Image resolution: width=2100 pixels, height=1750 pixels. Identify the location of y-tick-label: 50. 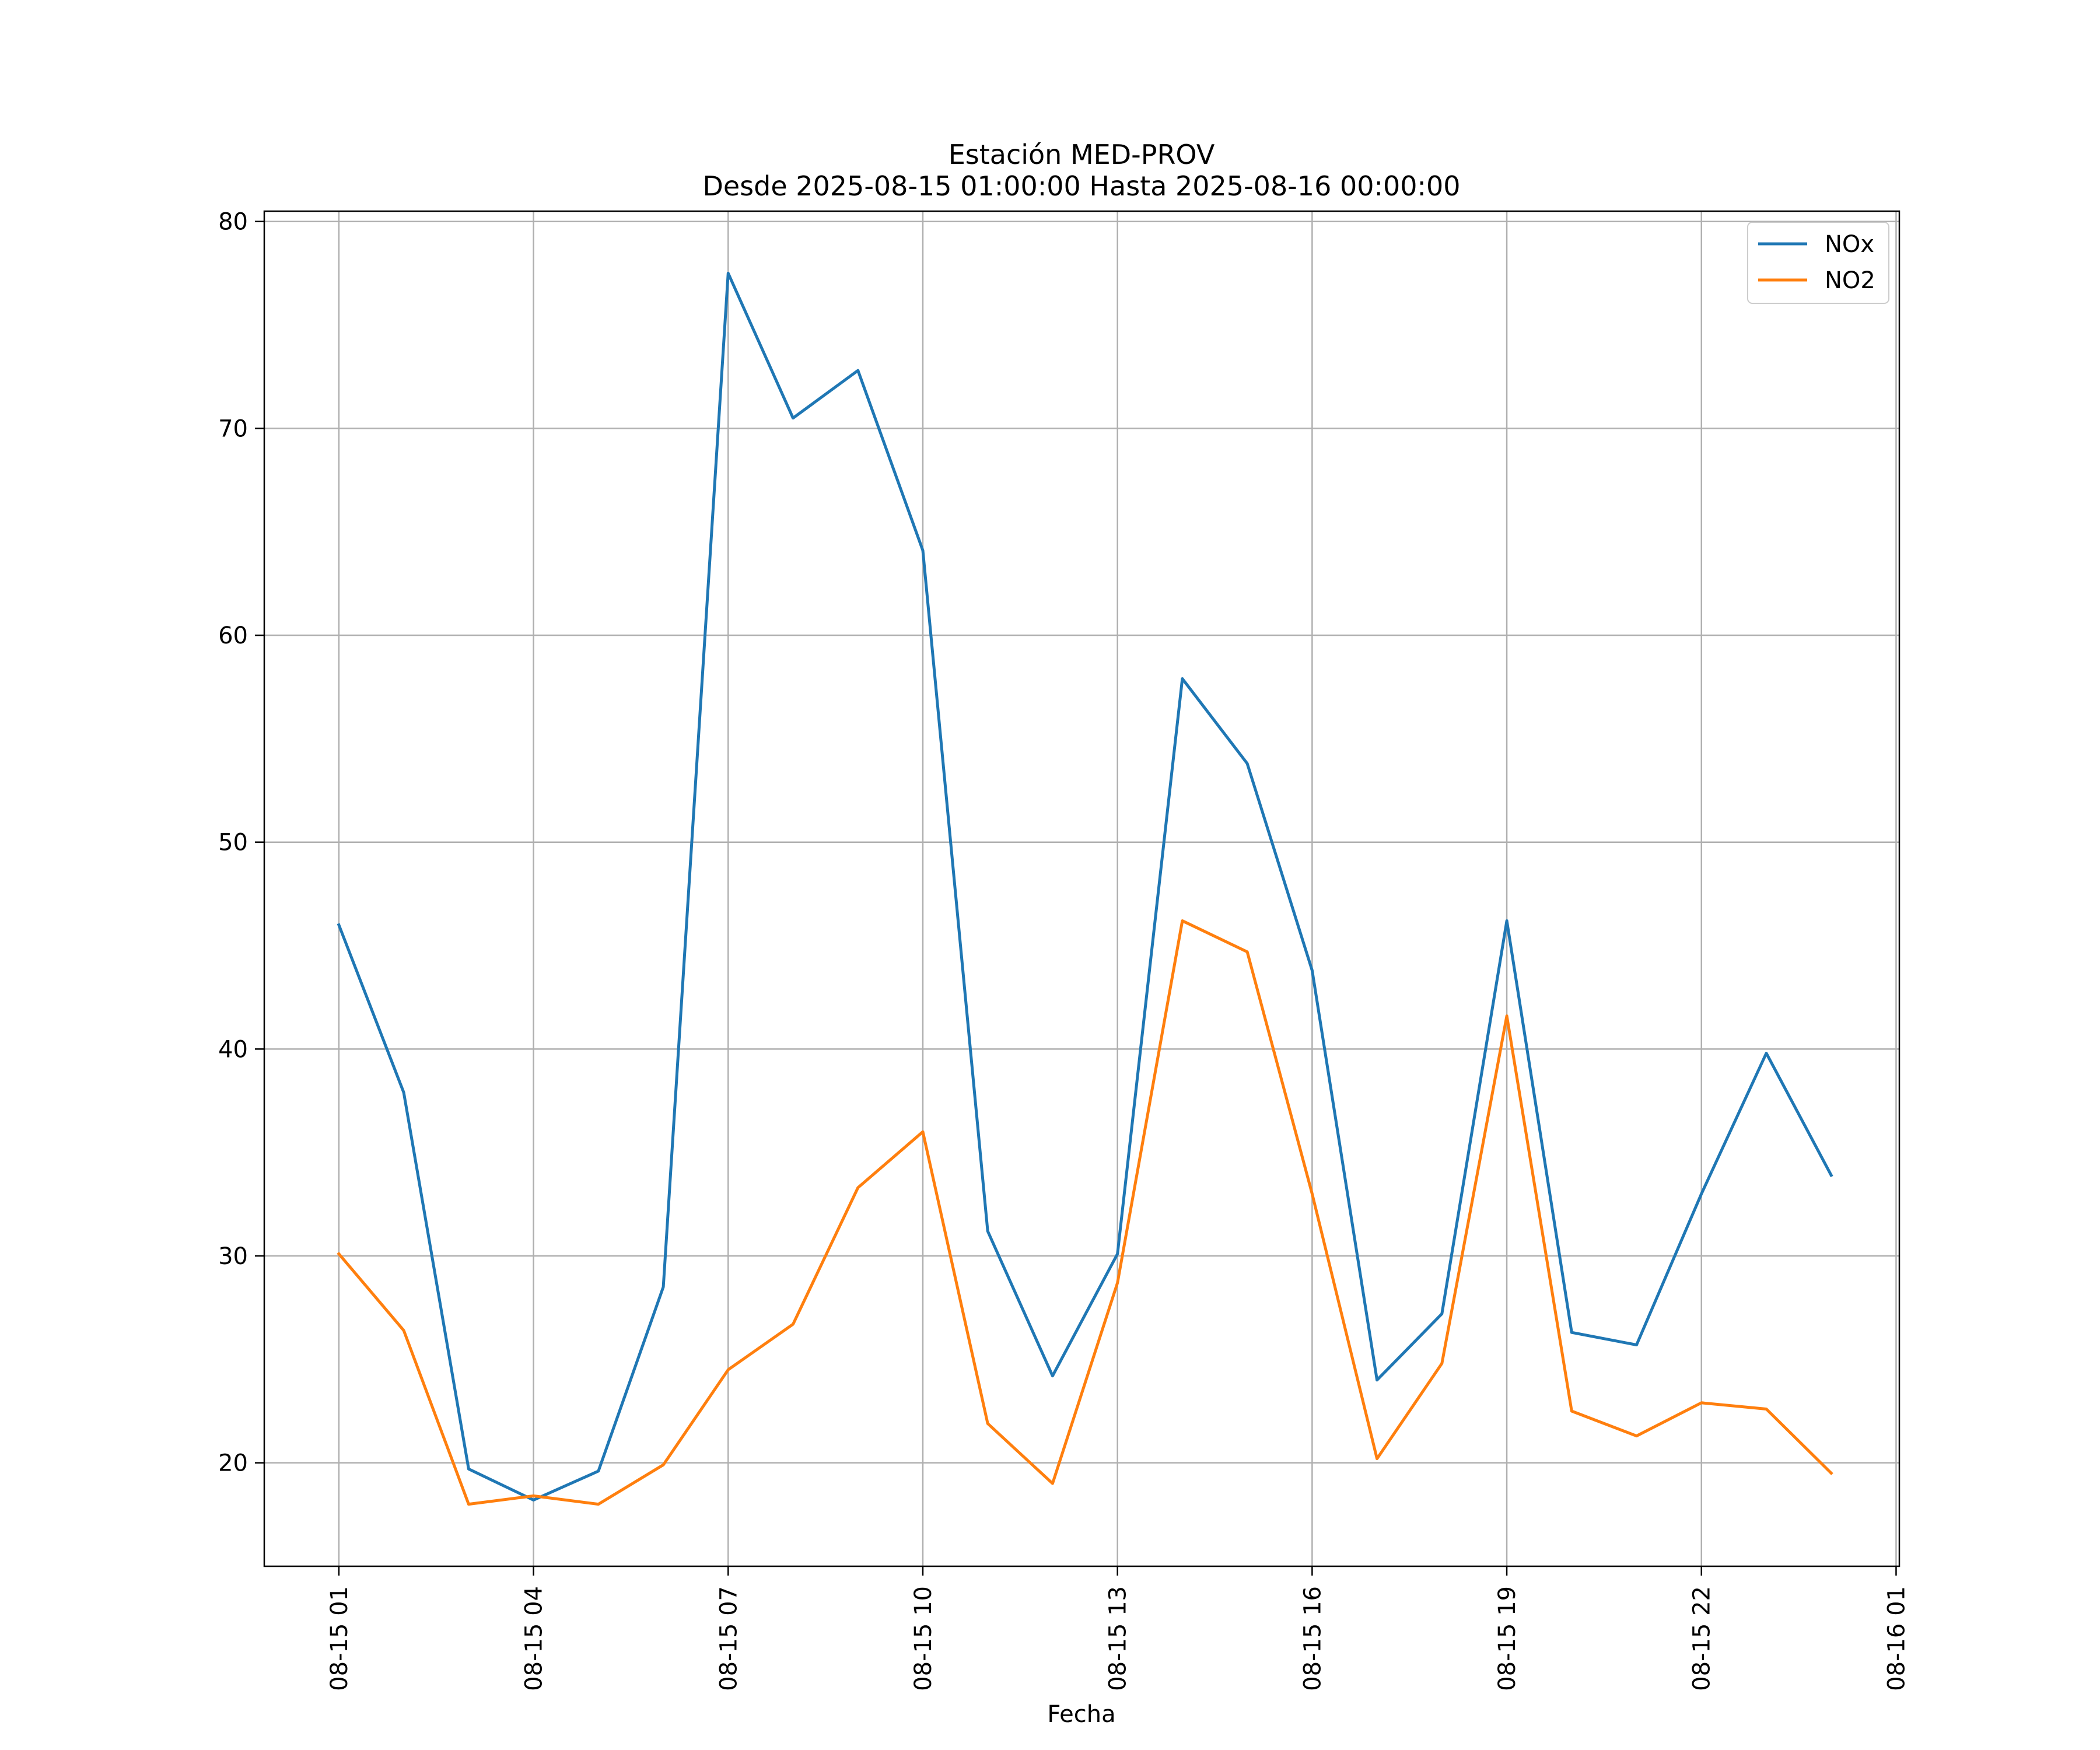
(233, 843).